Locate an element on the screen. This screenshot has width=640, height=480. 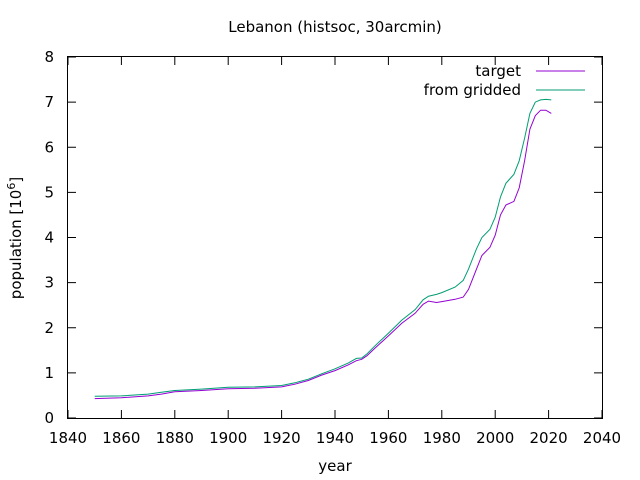
y-axis-label-exponent: 6 is located at coordinates (11, 186).